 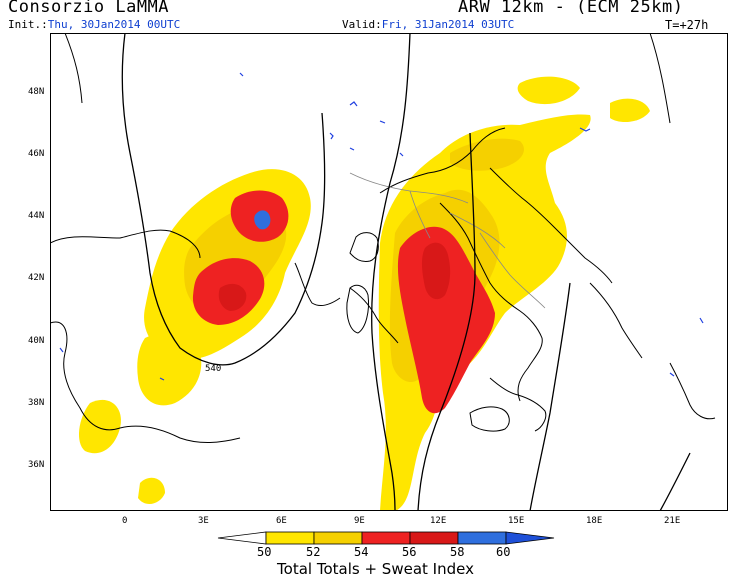 I want to click on init-time: Init.:Thu, 30Jan2014 00UTC, so click(x=94, y=24).